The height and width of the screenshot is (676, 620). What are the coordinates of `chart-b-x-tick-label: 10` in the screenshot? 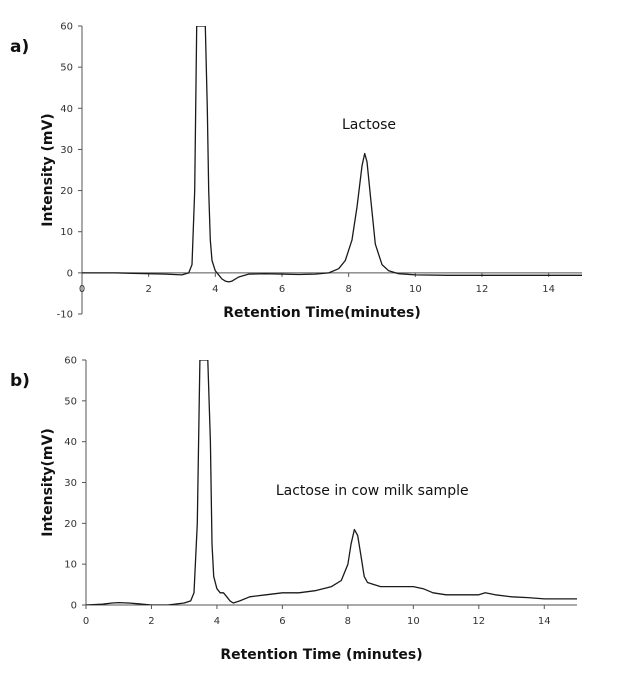 It's located at (413, 621).